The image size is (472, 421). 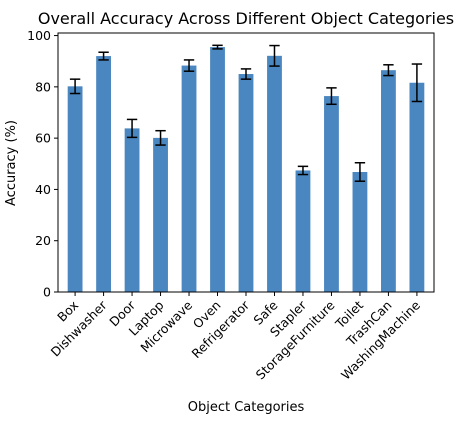 I want to click on bar-storagefurniture, so click(x=331, y=194).